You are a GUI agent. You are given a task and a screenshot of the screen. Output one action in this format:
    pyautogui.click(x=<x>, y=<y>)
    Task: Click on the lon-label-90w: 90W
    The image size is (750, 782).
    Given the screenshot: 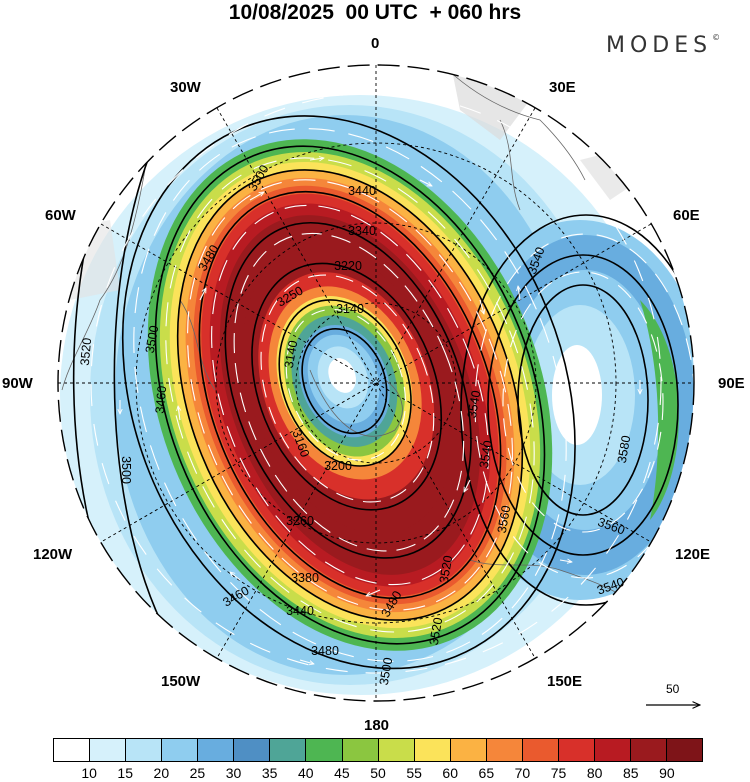 What is the action you would take?
    pyautogui.click(x=17, y=383)
    